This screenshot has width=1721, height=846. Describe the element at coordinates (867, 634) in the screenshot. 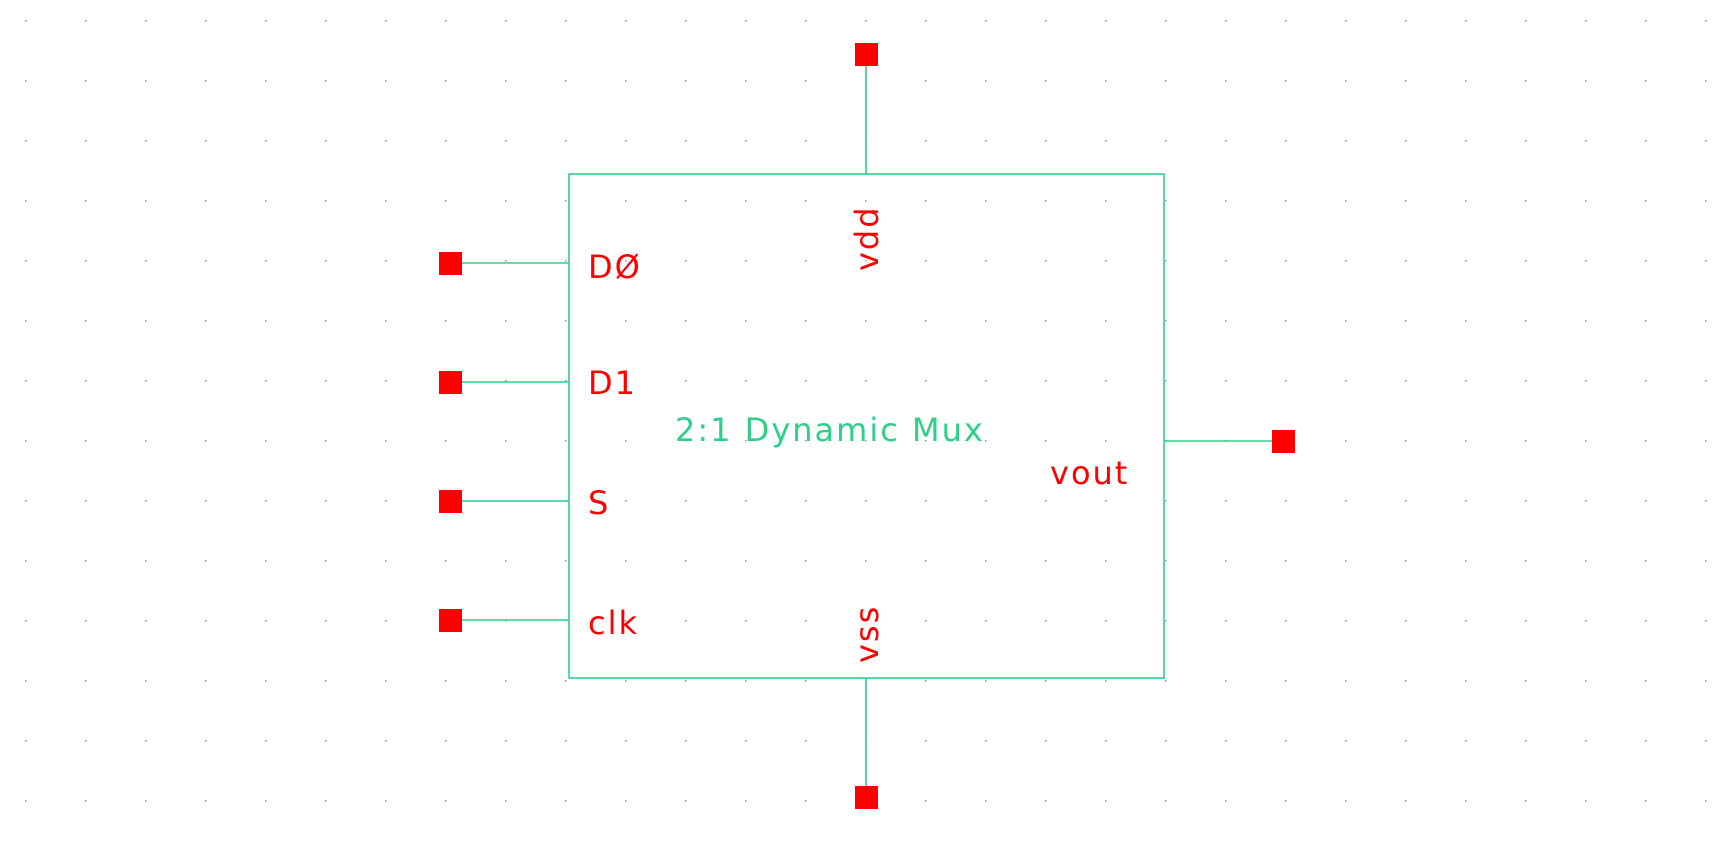

I see `pin-label-vss: vss` at that location.